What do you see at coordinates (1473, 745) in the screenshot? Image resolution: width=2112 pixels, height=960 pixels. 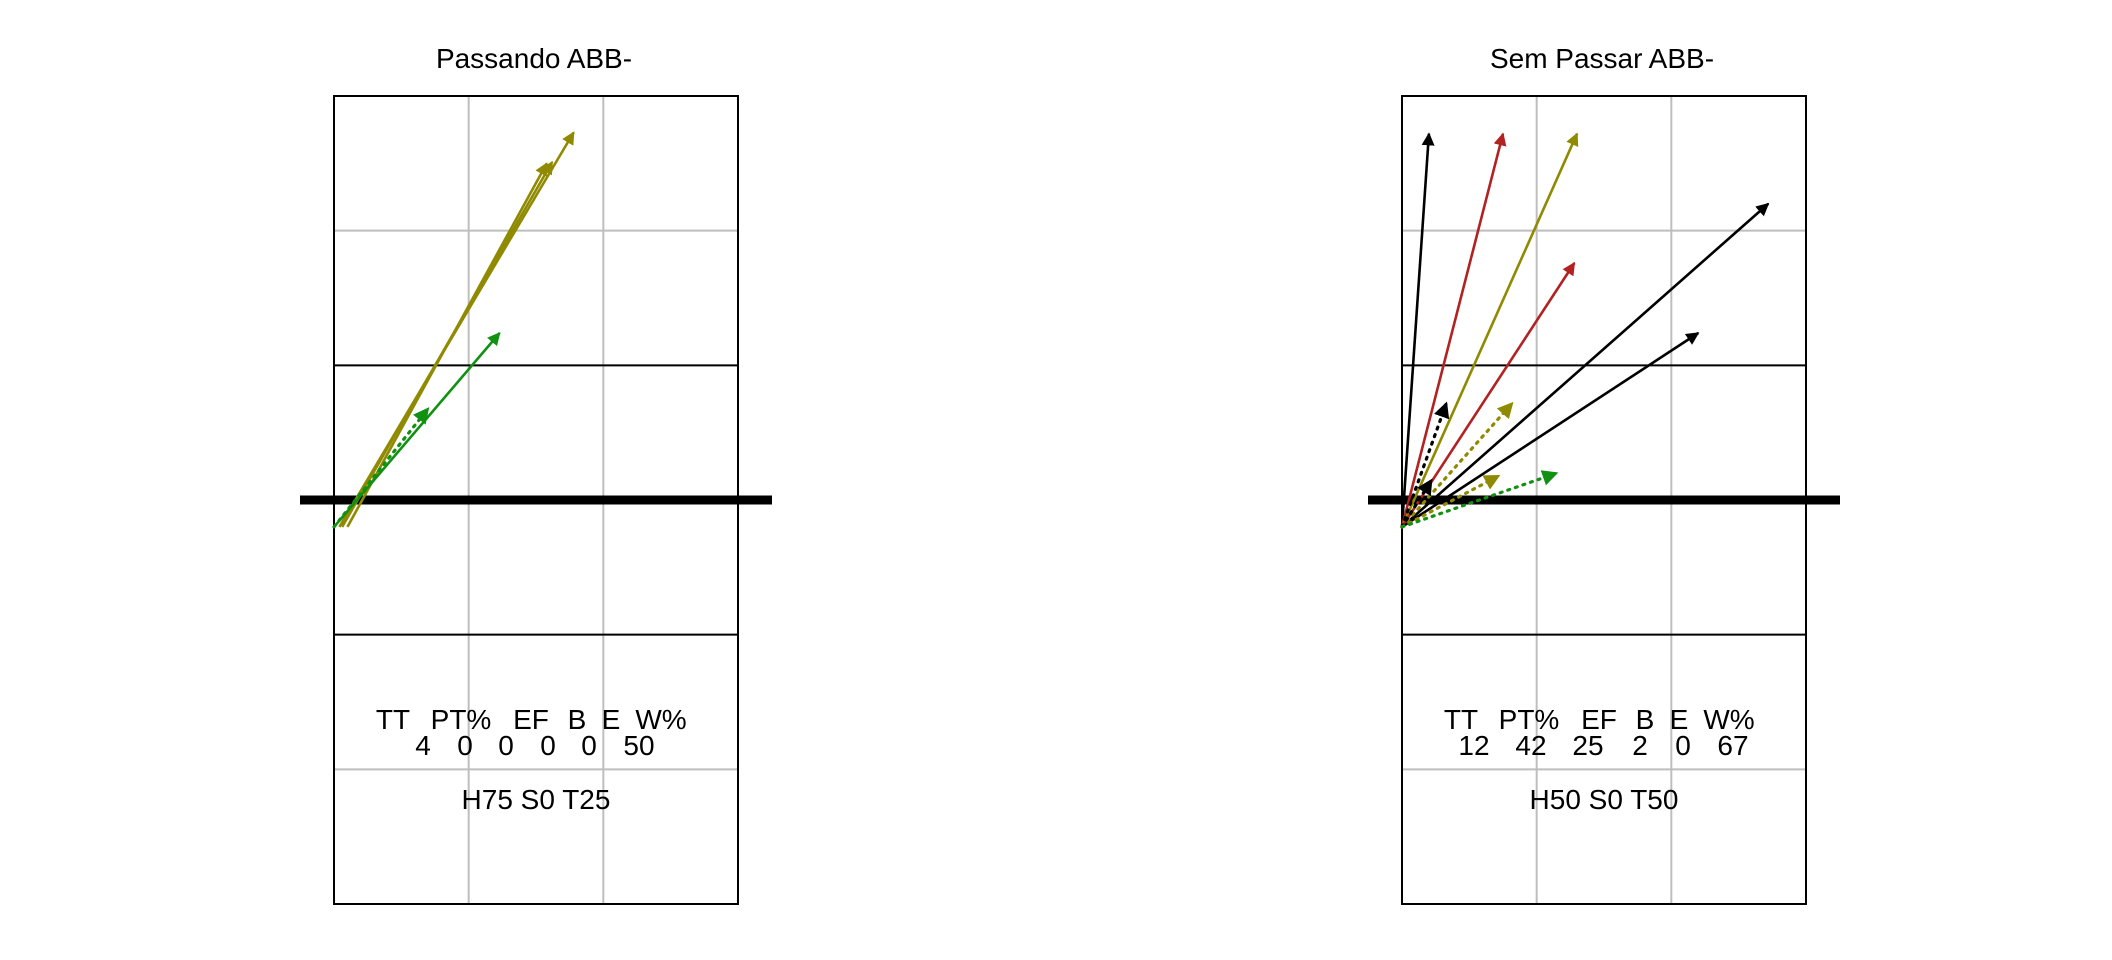 I see `stat-value-tt: 12` at bounding box center [1473, 745].